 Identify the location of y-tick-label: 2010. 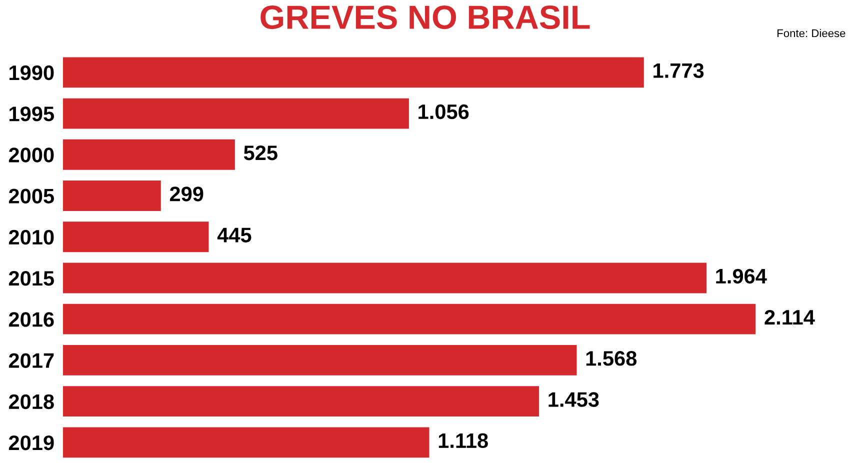
(31, 237).